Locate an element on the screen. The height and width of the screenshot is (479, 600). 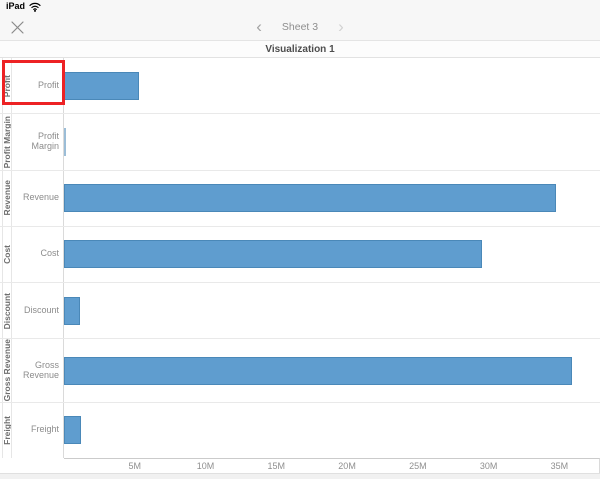
category-label: Discount is located at coordinates (41, 309).